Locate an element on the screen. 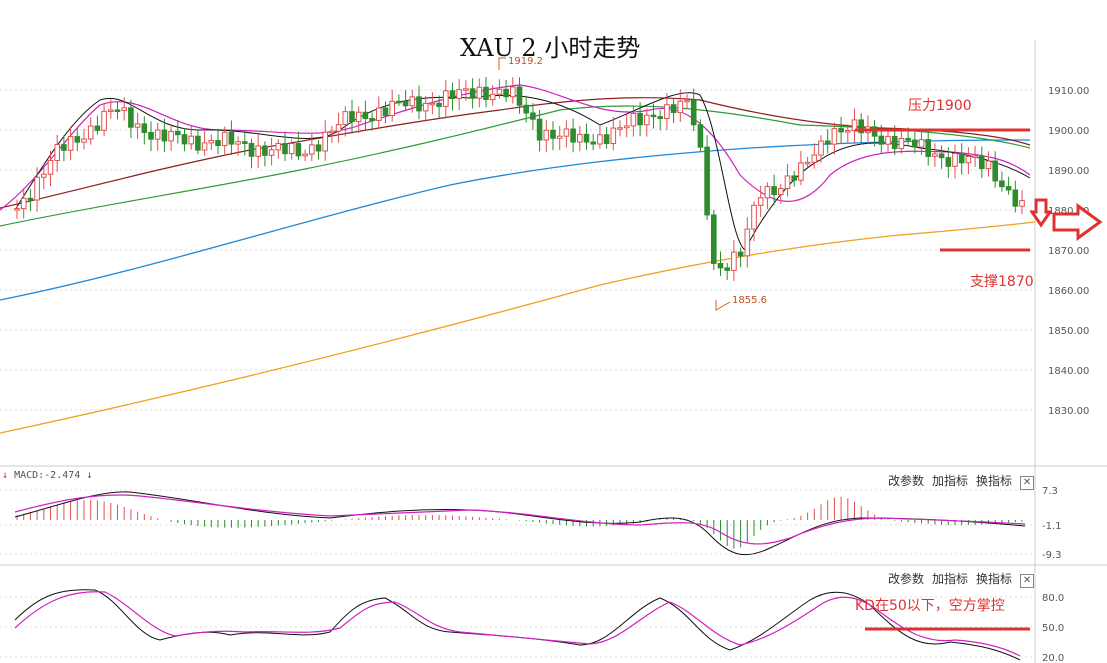 The height and width of the screenshot is (663, 1107). chart-title: XAU 2 小时走势 is located at coordinates (550, 48).